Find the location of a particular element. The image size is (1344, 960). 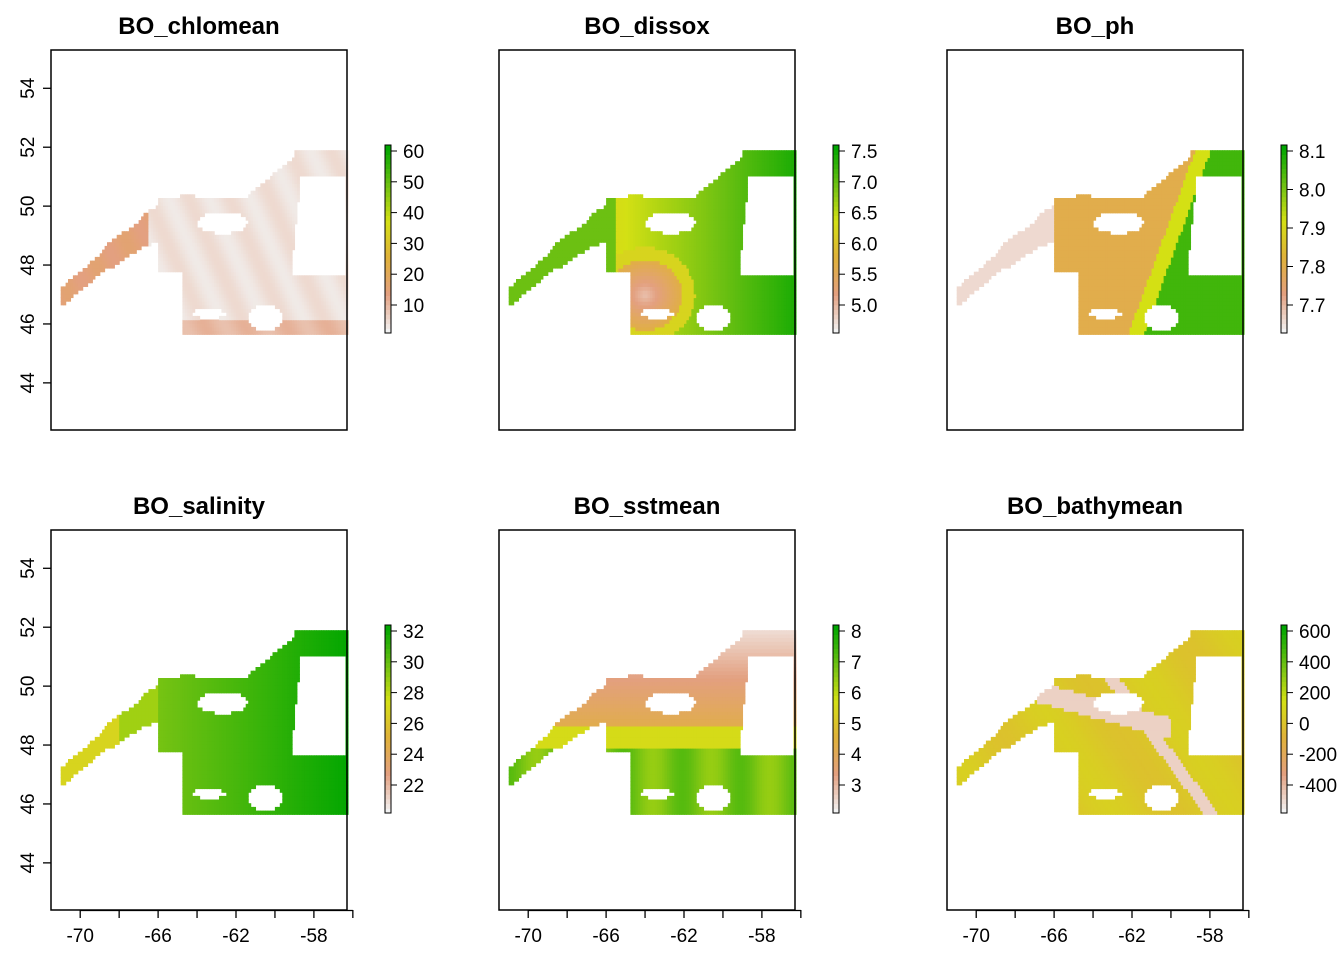

colorbar-label: 7.9 is located at coordinates (1312, 229).